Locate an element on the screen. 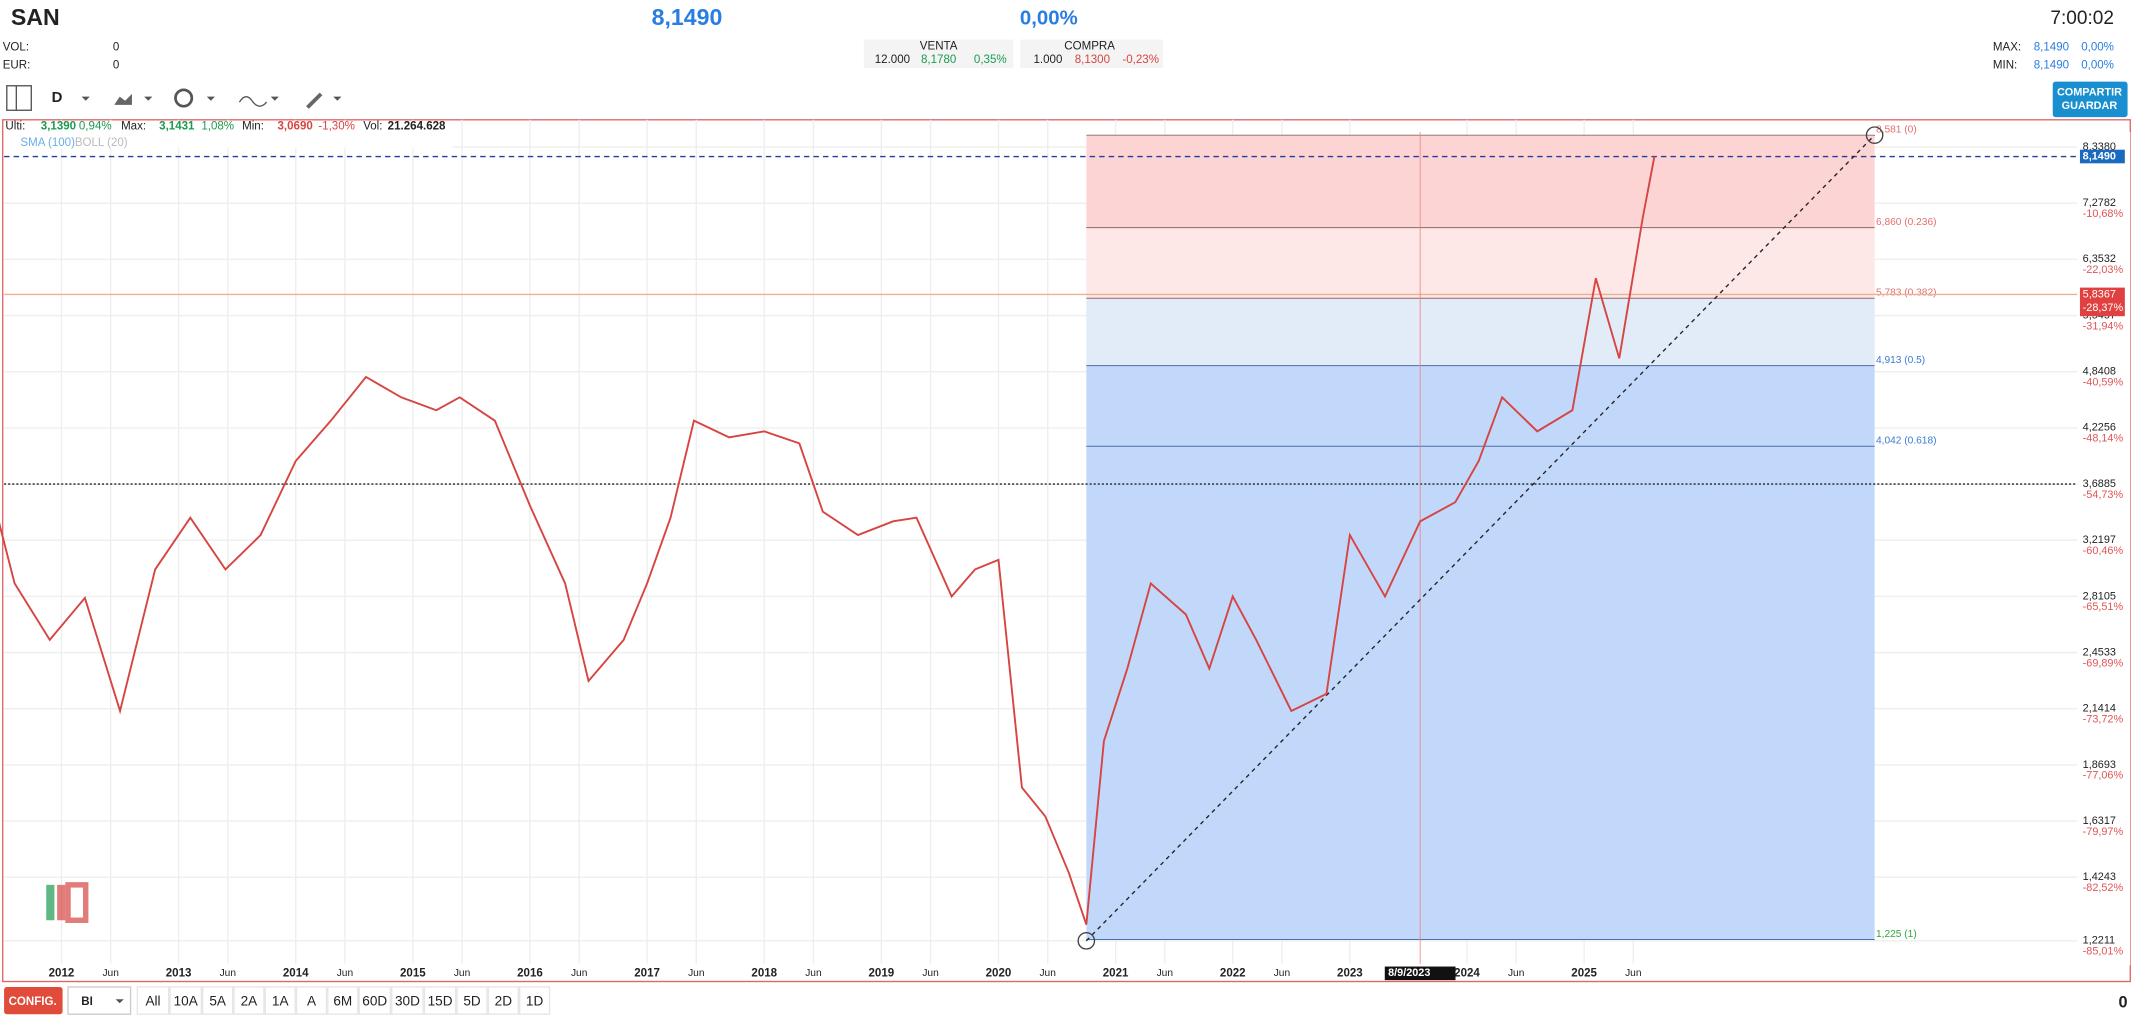 The image size is (2133, 1021). x-tick-label: 2015 is located at coordinates (413, 973).